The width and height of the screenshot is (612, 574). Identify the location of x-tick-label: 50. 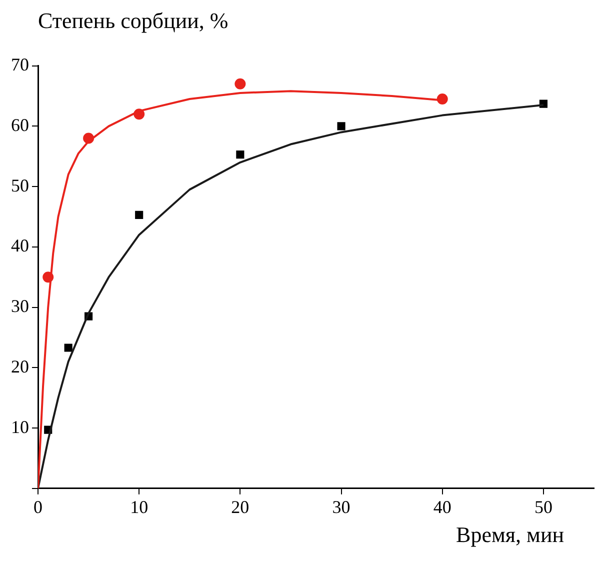
(543, 506).